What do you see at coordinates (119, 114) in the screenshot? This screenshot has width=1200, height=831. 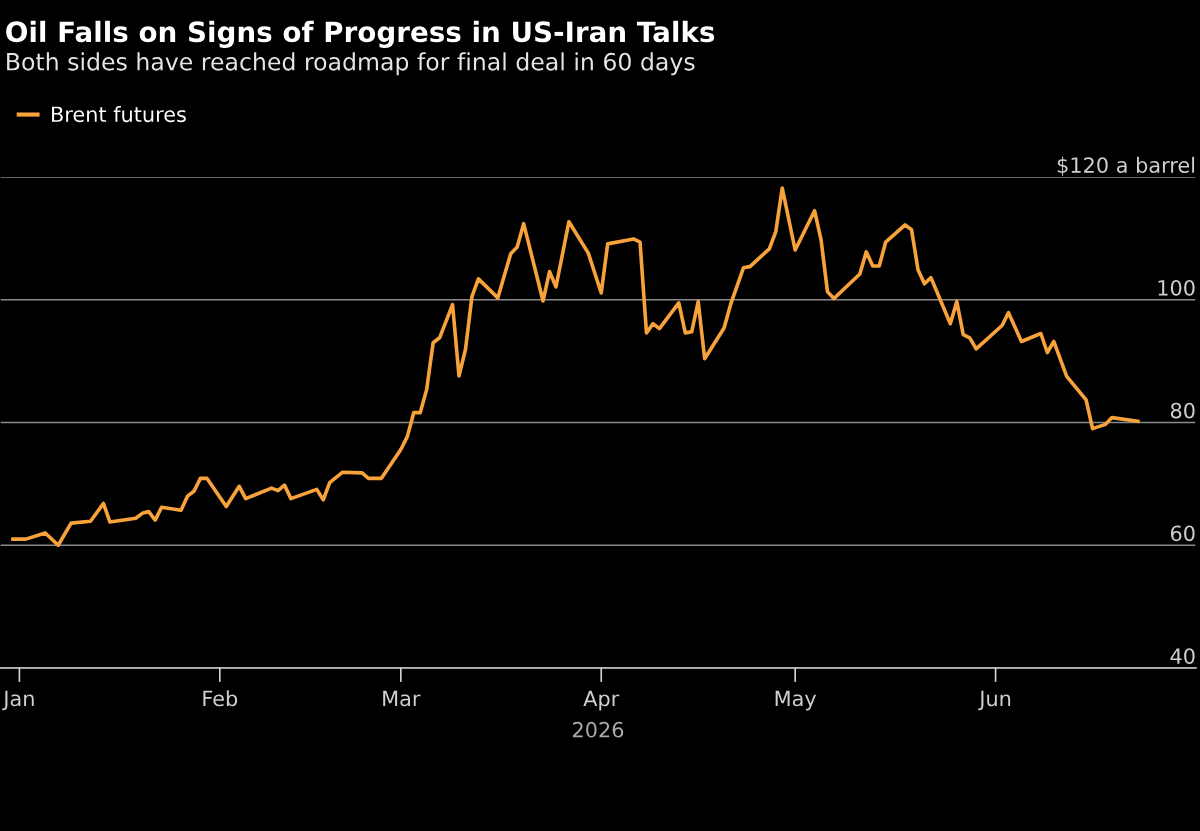 I see `legend-label: Brent futures` at bounding box center [119, 114].